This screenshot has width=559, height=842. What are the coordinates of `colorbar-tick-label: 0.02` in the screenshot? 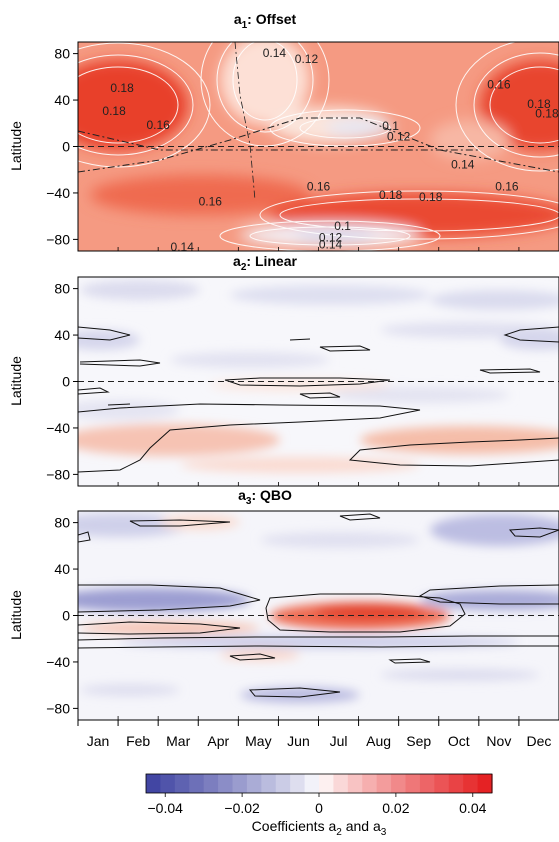 It's located at (395, 808).